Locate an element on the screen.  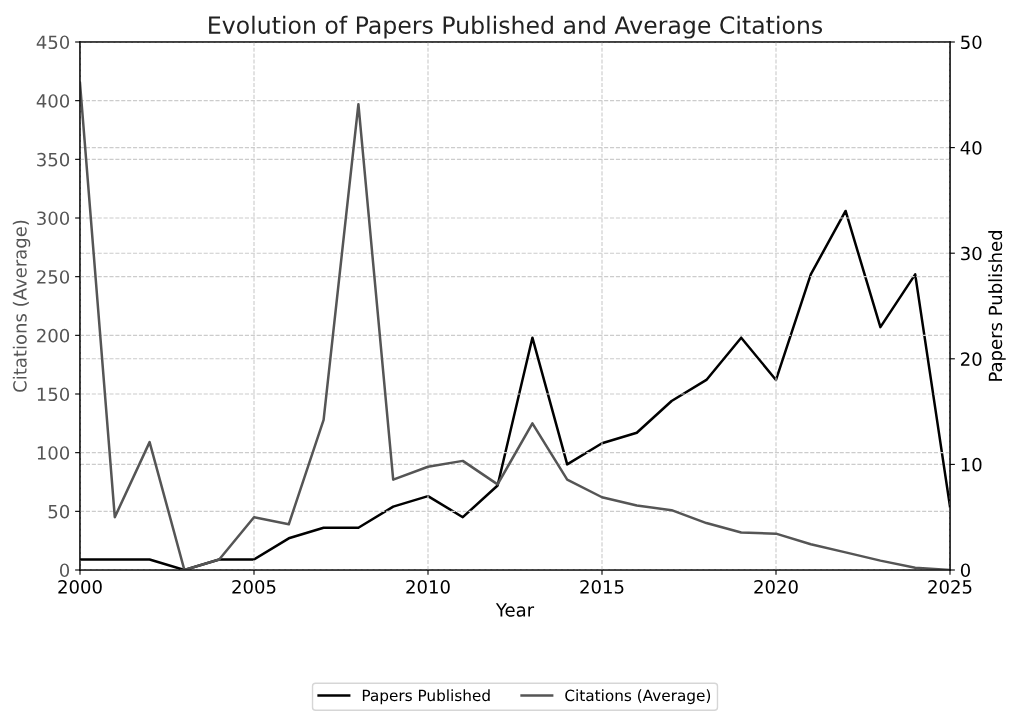
y-tick-label: 450 is located at coordinates (53, 42).